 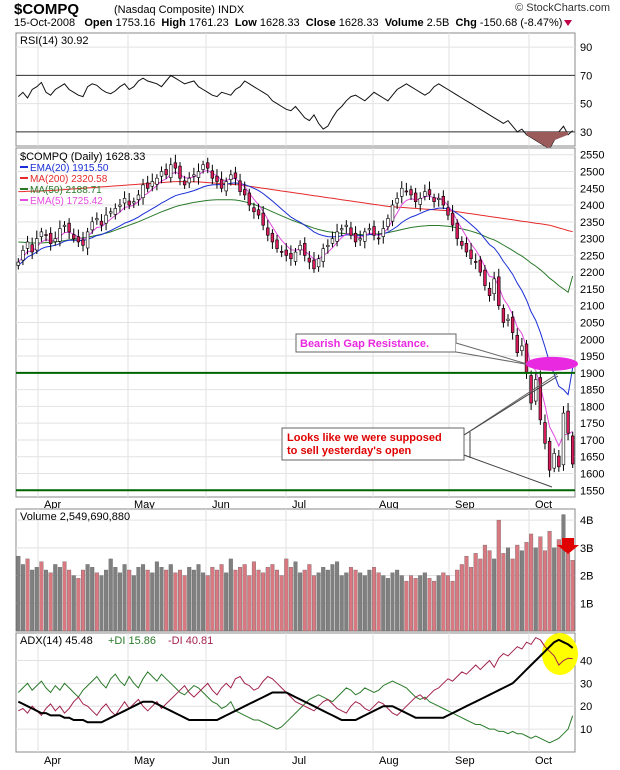 What do you see at coordinates (358, 23) in the screenshot?
I see `close-value: 1628.33` at bounding box center [358, 23].